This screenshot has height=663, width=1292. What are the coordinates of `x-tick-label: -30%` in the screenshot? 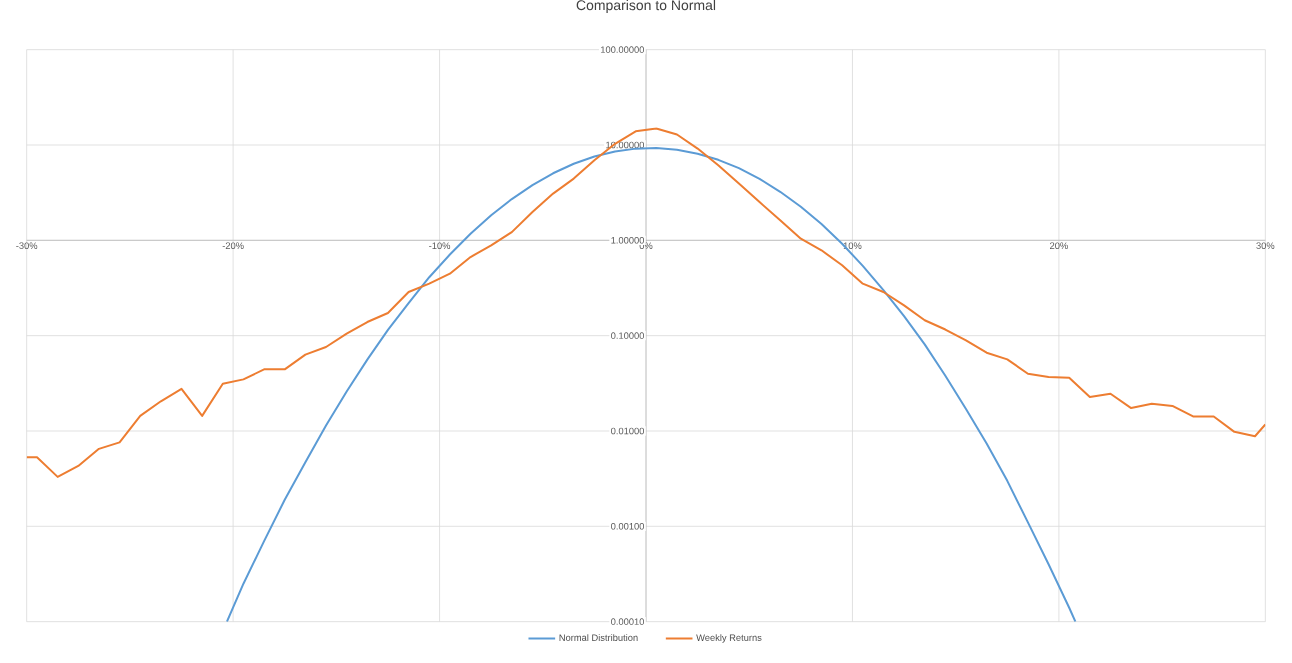 It's located at (27, 245).